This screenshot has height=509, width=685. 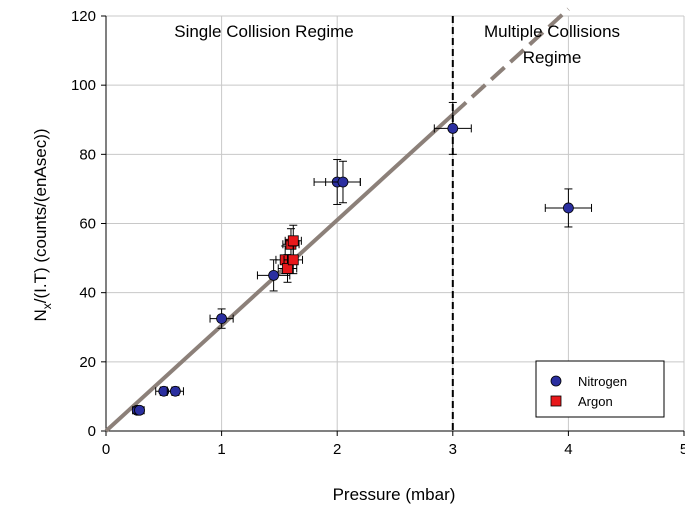 I want to click on y-axis-label: Nx/(I.T) (counts/(enAsec)), so click(x=42, y=224).